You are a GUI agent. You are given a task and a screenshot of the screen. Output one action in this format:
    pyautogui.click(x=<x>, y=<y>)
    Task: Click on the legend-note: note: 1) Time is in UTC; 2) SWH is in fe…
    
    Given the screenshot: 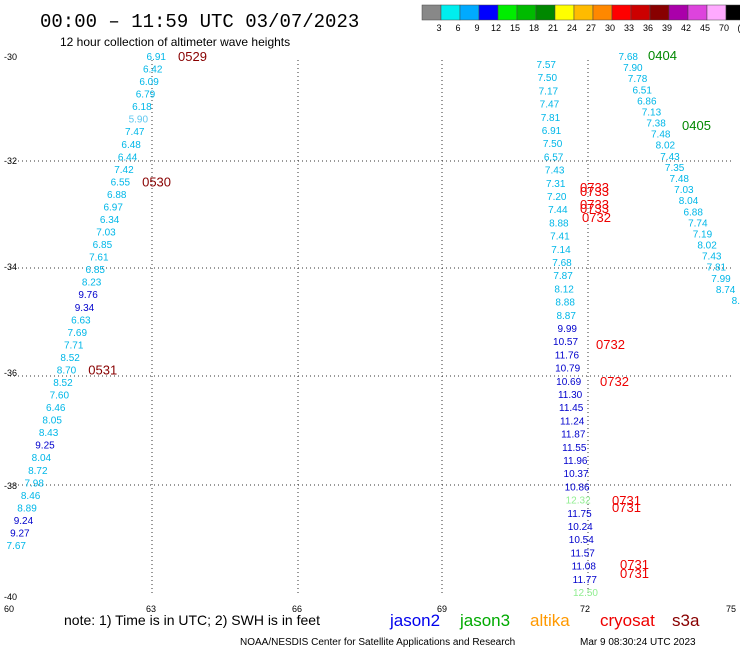 What is the action you would take?
    pyautogui.click(x=192, y=620)
    